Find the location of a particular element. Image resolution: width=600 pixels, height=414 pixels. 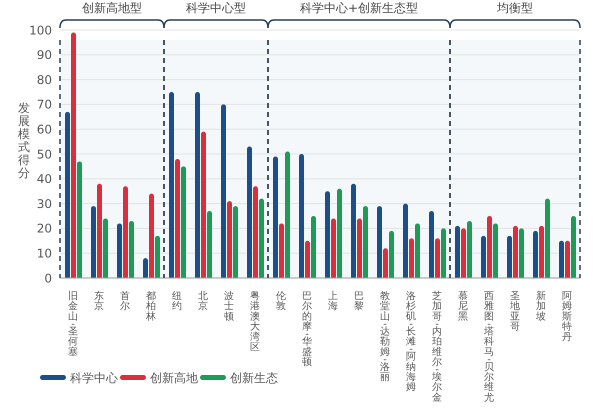

band-label: 科学中心型 is located at coordinates (216, 8).